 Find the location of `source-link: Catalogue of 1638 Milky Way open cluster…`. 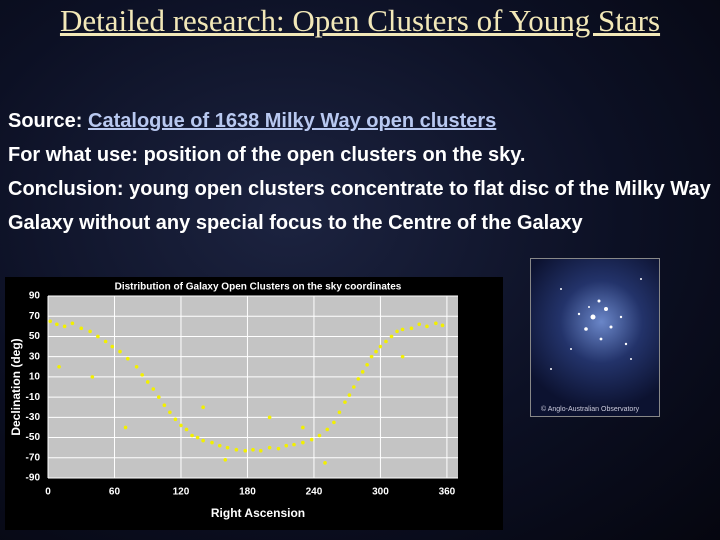

source-link: Catalogue of 1638 Milky Way open cluster… is located at coordinates (292, 121).